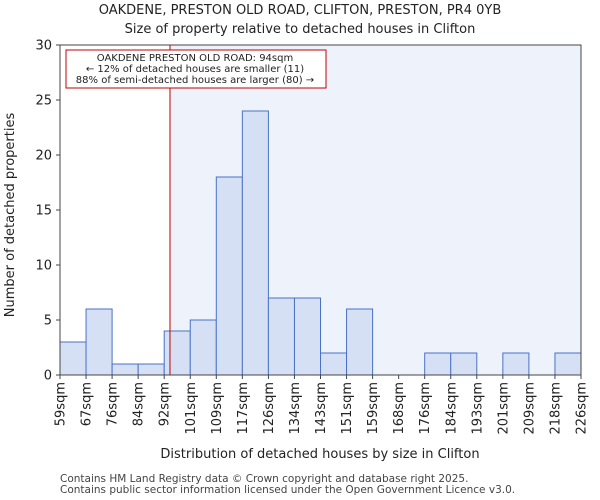 The width and height of the screenshot is (600, 500). Describe the element at coordinates (555, 408) in the screenshot. I see `x-tick-label: 218sqm` at that location.